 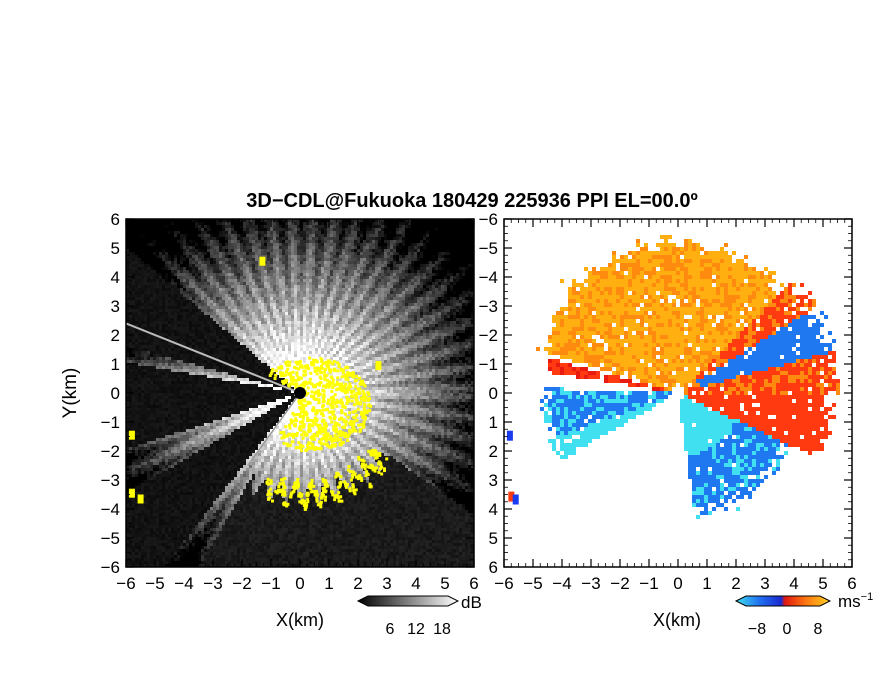 I want to click on left-colorbar-tick-label: 12, so click(x=416, y=629).